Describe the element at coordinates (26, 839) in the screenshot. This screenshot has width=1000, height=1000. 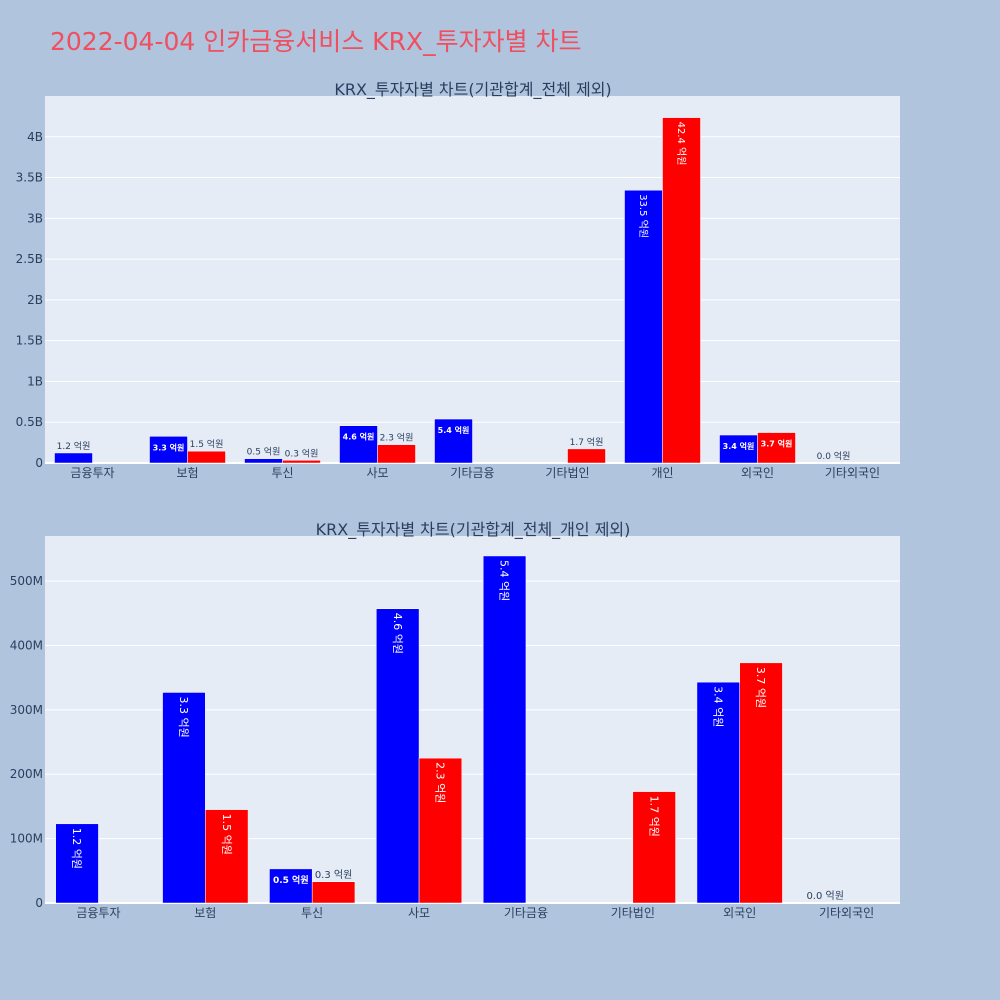
I see `y-tick-label: 100M` at that location.